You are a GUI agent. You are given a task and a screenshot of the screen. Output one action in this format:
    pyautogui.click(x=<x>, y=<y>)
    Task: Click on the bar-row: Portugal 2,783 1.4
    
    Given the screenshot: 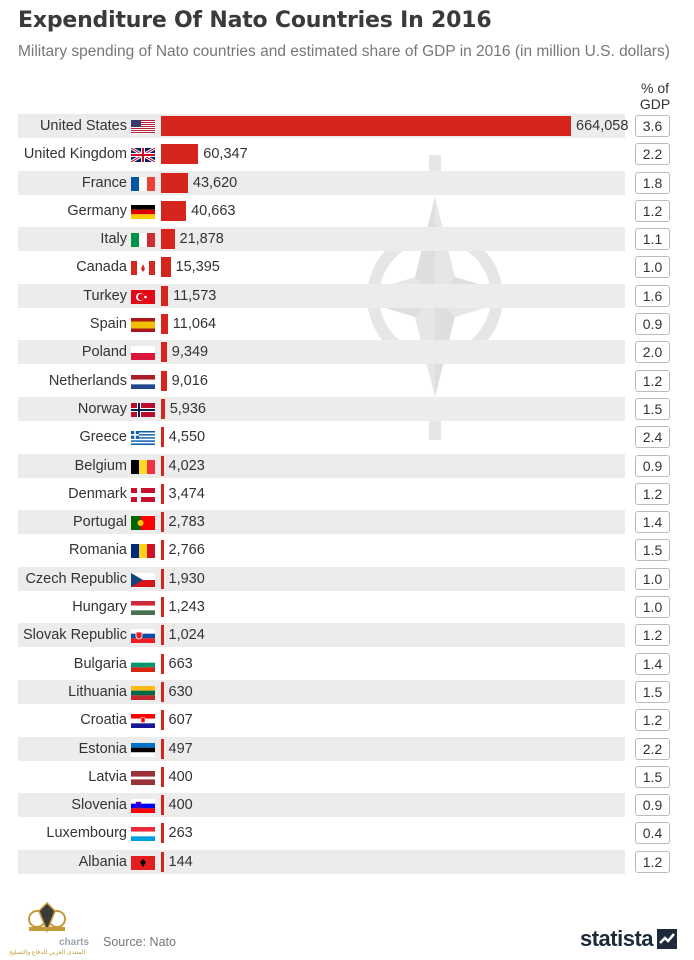 What is the action you would take?
    pyautogui.click(x=356, y=522)
    